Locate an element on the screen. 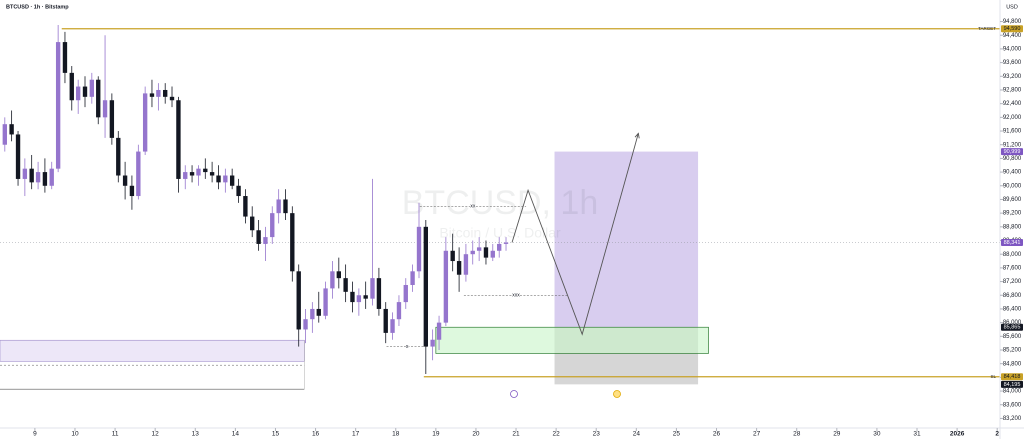  y-tick-label: 90,800 is located at coordinates (1012, 159).